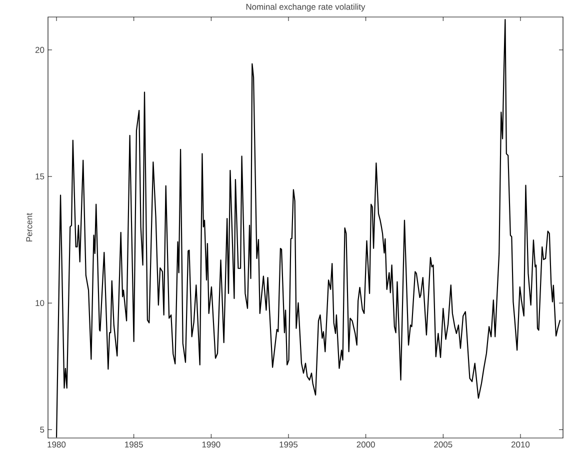  Describe the element at coordinates (365, 445) in the screenshot. I see `x-tick-label: 2000` at that location.